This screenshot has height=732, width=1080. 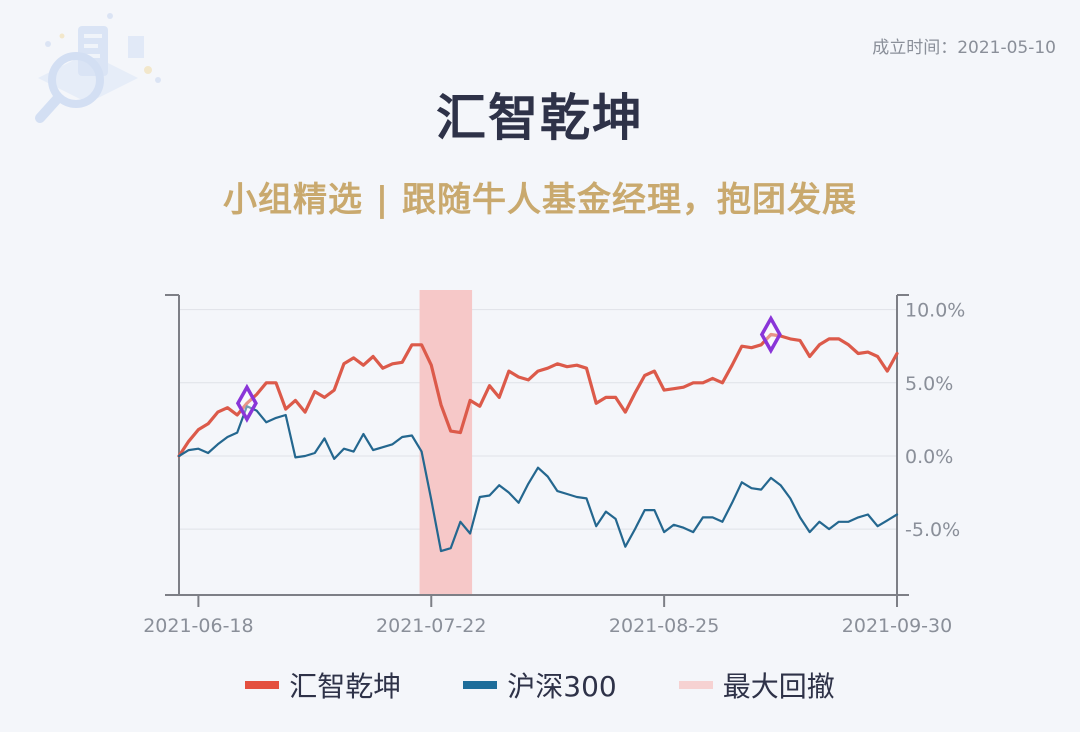 What do you see at coordinates (929, 457) in the screenshot?
I see `y-tick-label: 0.0%` at bounding box center [929, 457].